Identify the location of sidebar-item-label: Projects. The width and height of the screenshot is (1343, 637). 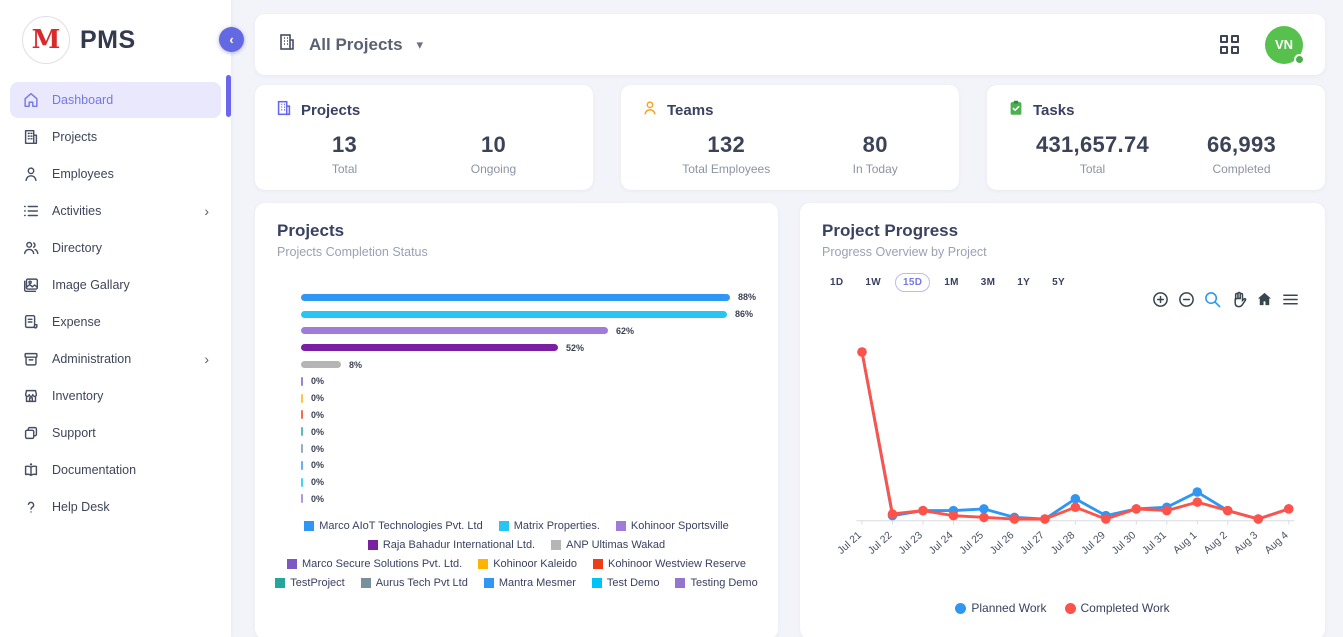
(75, 137).